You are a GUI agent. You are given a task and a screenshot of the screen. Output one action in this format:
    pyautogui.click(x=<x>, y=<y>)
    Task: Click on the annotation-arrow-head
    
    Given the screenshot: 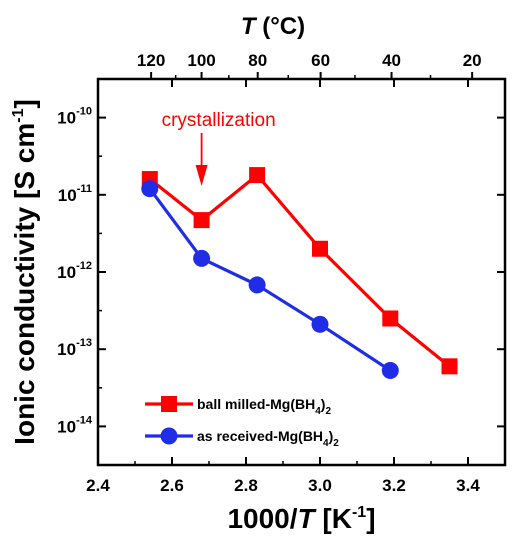 What is the action you would take?
    pyautogui.click(x=201, y=175)
    